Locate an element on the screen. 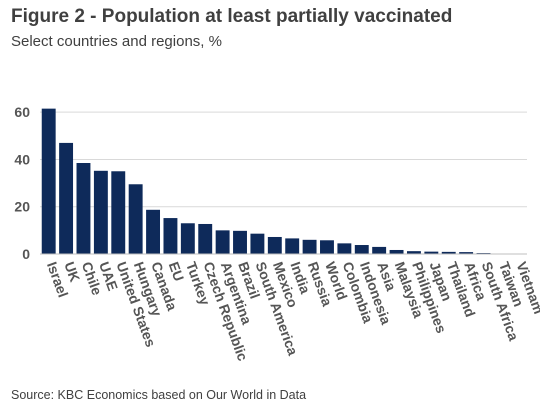  bar-asia is located at coordinates (379, 250).